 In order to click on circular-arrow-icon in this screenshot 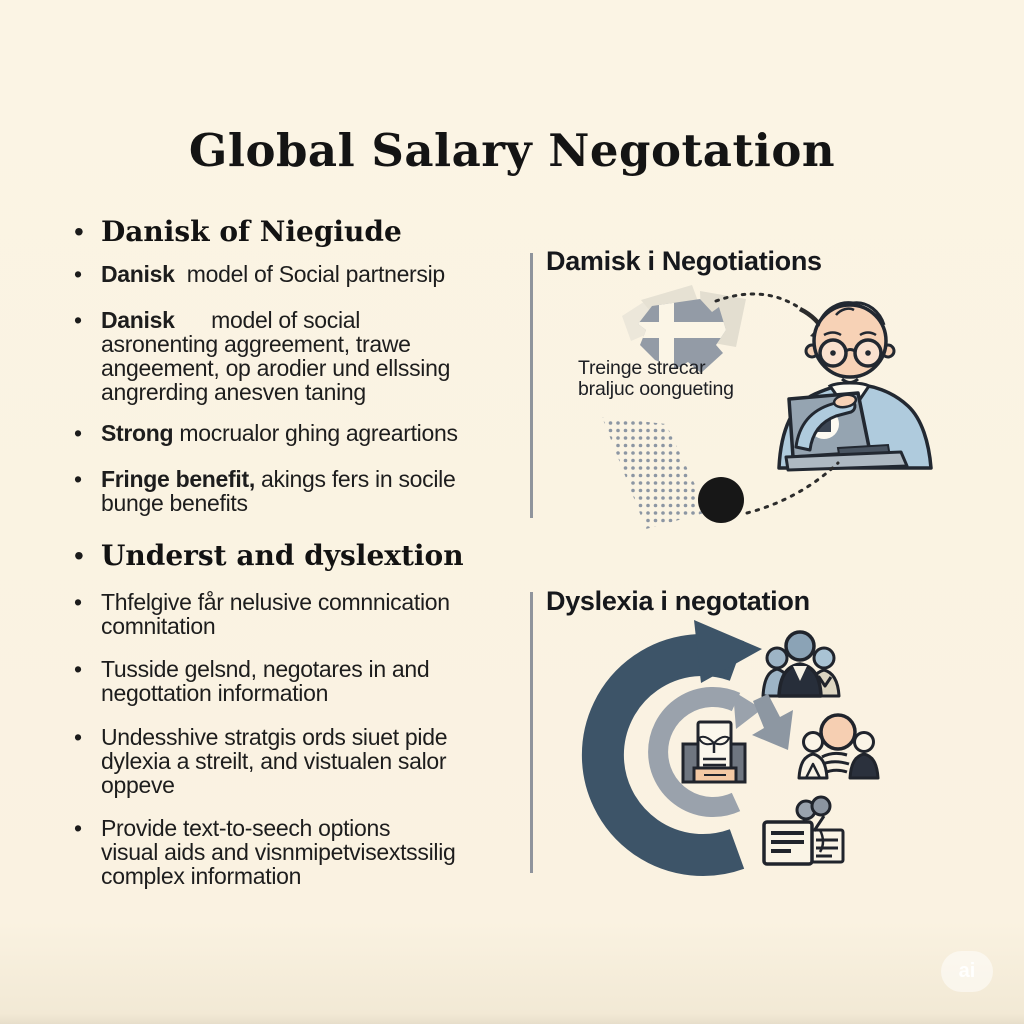, I will do `click(671, 748)`.